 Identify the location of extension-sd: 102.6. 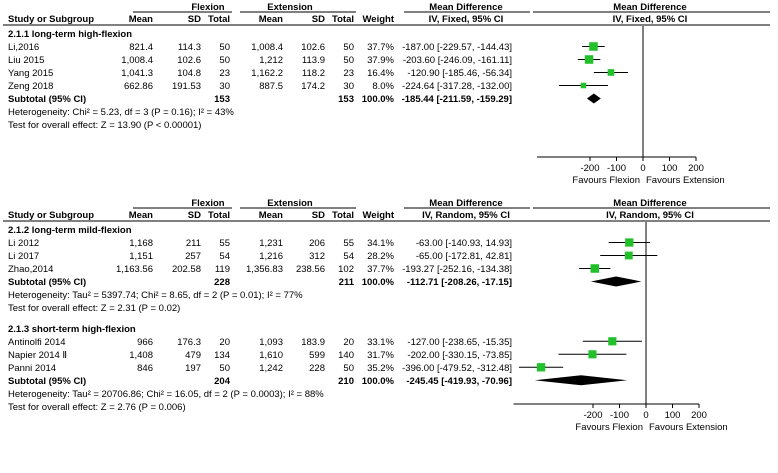
(313, 47).